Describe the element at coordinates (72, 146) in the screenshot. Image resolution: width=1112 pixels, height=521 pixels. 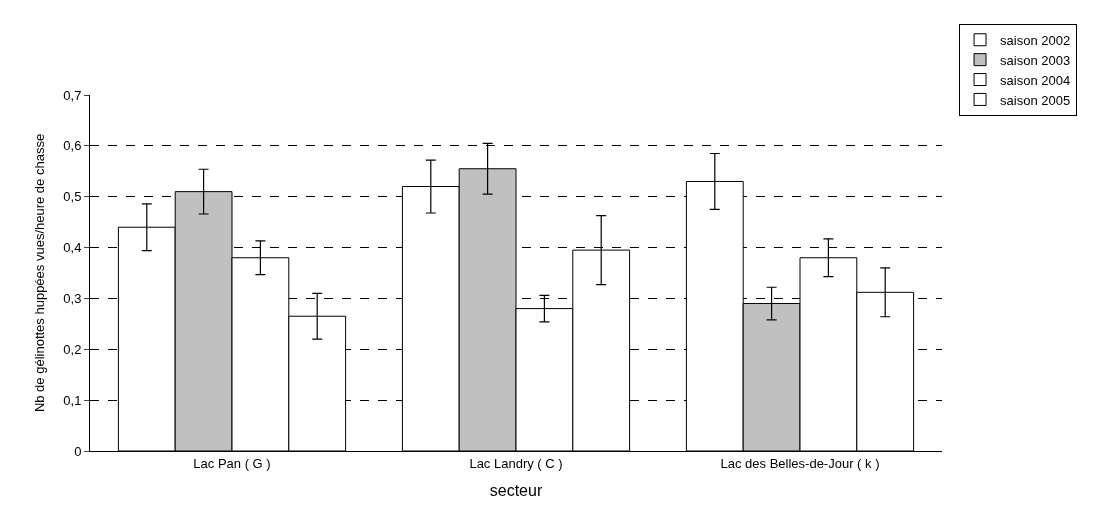
I see `y-tick-label: 0,6` at that location.